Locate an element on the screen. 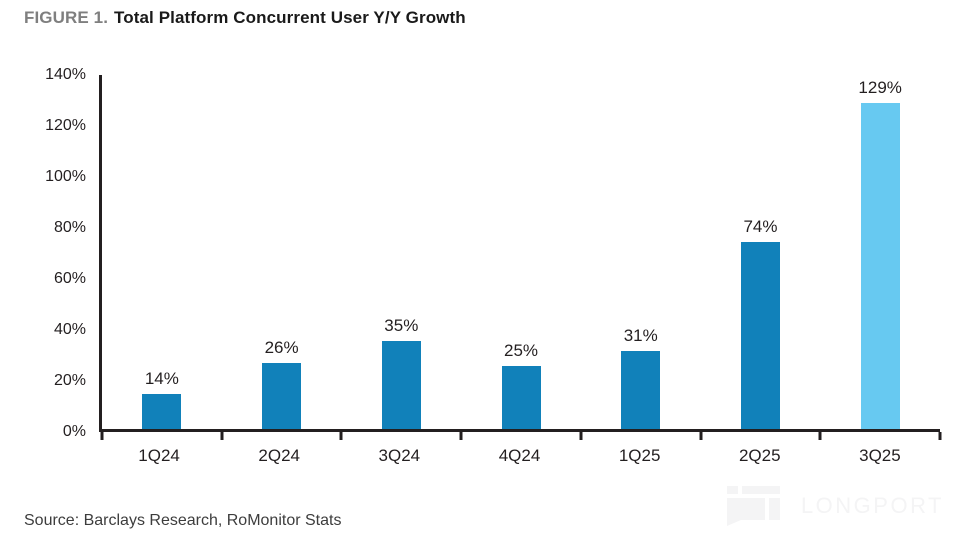 This screenshot has width=954, height=544. x-category-label: 2Q24 is located at coordinates (279, 455).